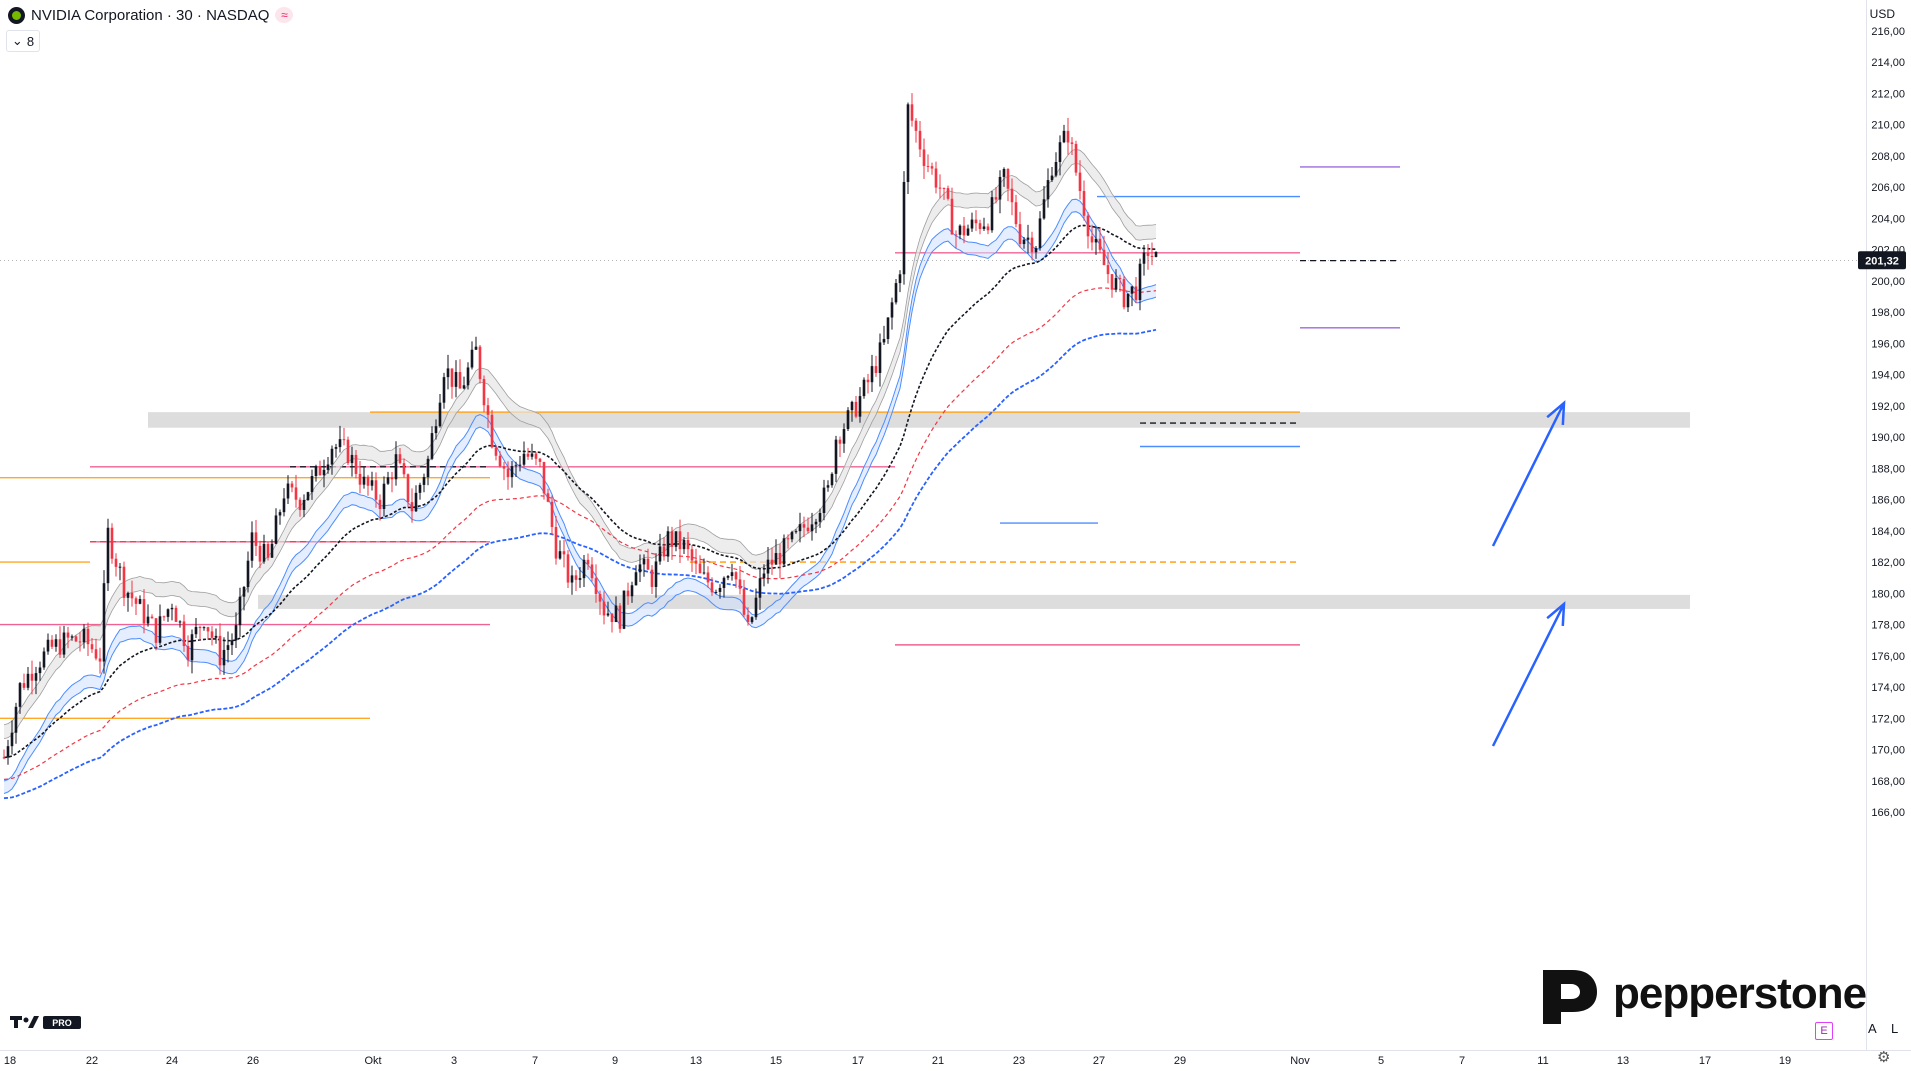 Image resolution: width=1911 pixels, height=1071 pixels. I want to click on y-tick-label: 214,00, so click(1888, 63).